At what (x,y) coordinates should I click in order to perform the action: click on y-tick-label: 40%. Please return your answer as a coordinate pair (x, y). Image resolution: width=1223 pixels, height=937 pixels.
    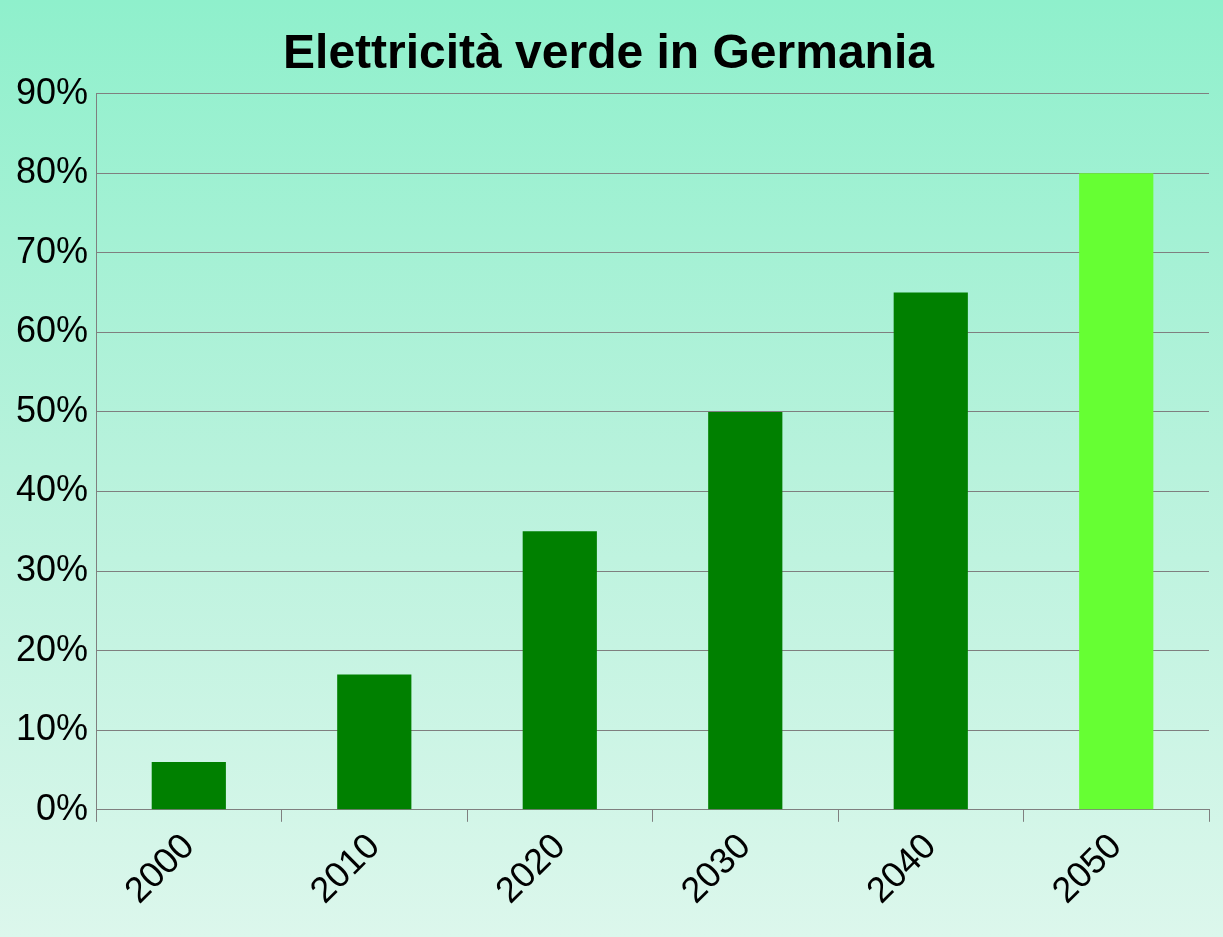
    Looking at the image, I should click on (52, 489).